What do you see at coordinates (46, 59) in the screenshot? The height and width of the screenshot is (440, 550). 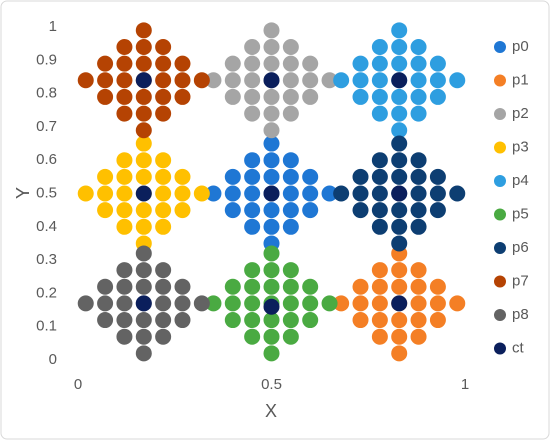 I see `y-tick-label: 0.9` at bounding box center [46, 59].